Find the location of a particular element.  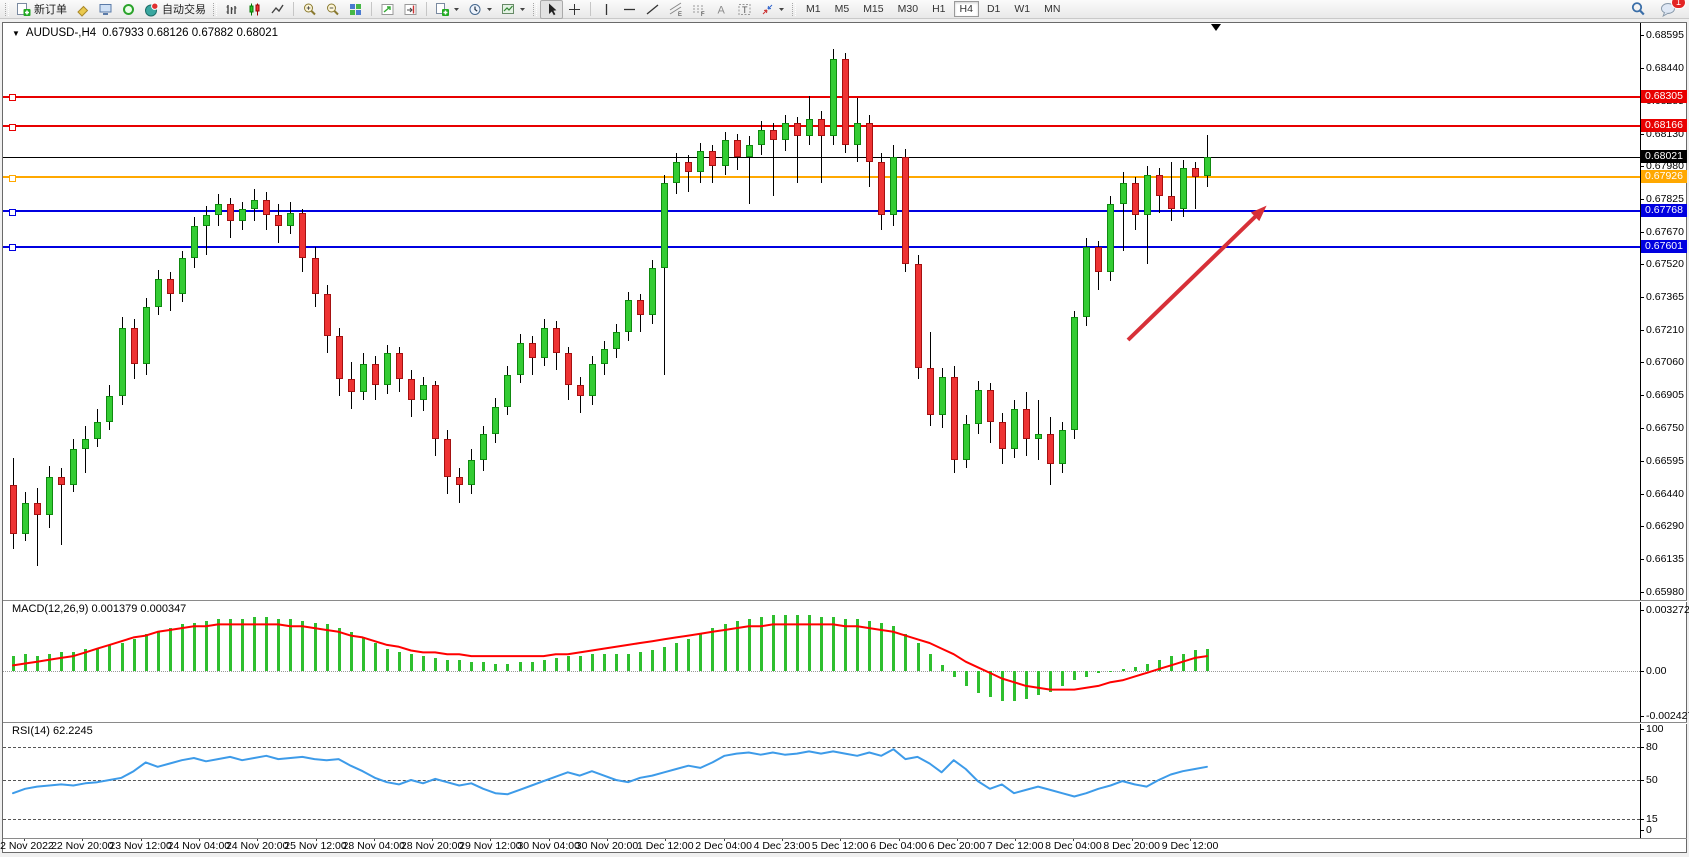

zoom-in-button is located at coordinates (309, 9).